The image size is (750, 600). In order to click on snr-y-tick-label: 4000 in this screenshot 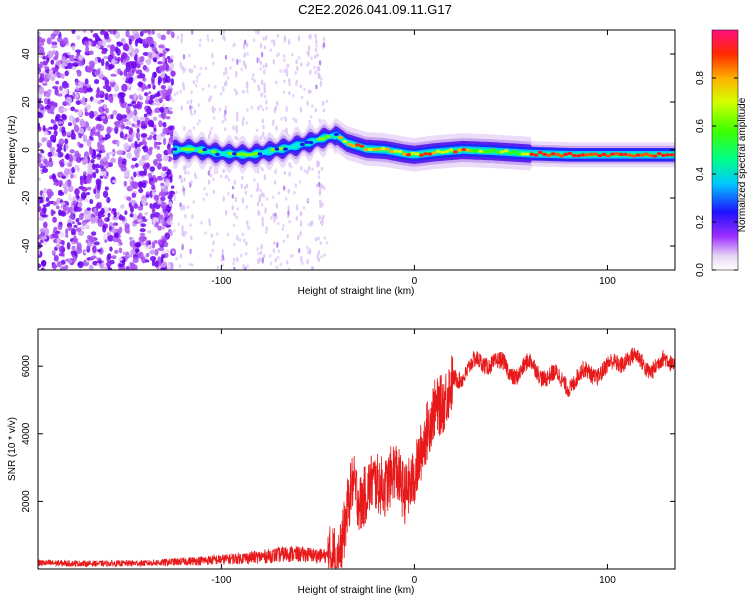, I will do `click(26, 433)`.